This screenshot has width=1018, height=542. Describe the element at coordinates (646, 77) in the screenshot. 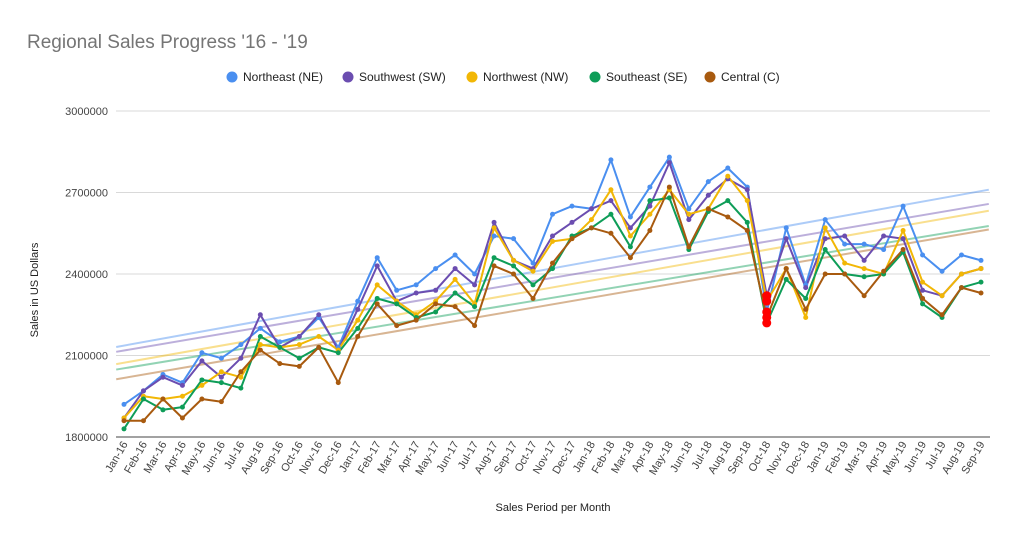

I see `legend-label: Southeast (SE)` at that location.